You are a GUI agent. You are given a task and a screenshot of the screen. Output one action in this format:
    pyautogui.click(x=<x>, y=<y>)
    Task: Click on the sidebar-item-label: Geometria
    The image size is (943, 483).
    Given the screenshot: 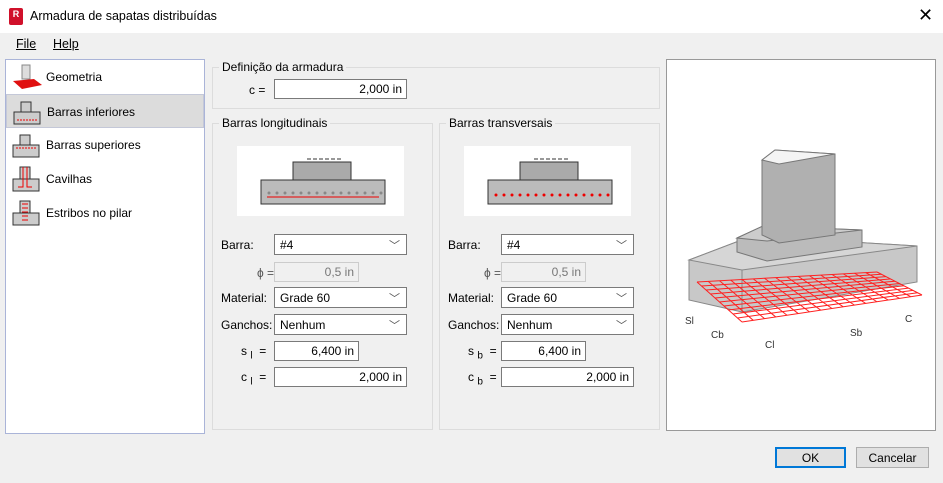 What is the action you would take?
    pyautogui.click(x=74, y=77)
    